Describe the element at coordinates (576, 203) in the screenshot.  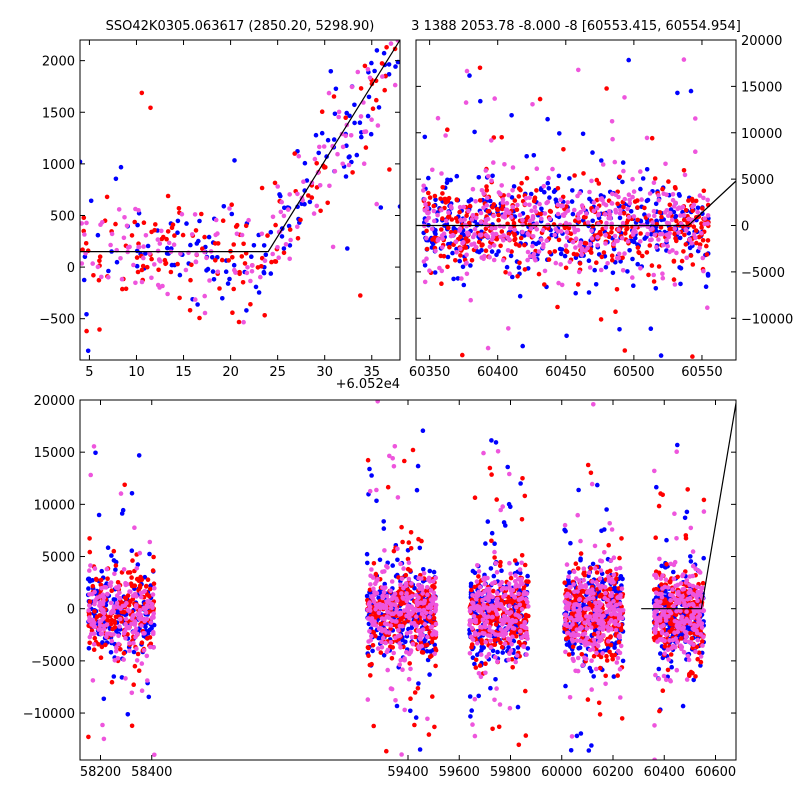
I see `model-line` at that location.